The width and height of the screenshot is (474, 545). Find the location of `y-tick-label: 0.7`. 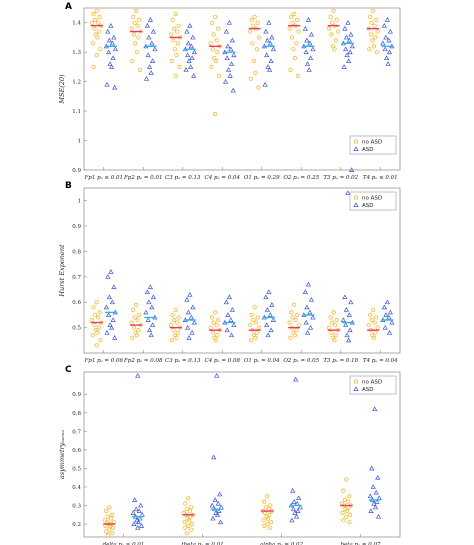

y-tick-label: 0.7 is located at coordinates (76, 278).